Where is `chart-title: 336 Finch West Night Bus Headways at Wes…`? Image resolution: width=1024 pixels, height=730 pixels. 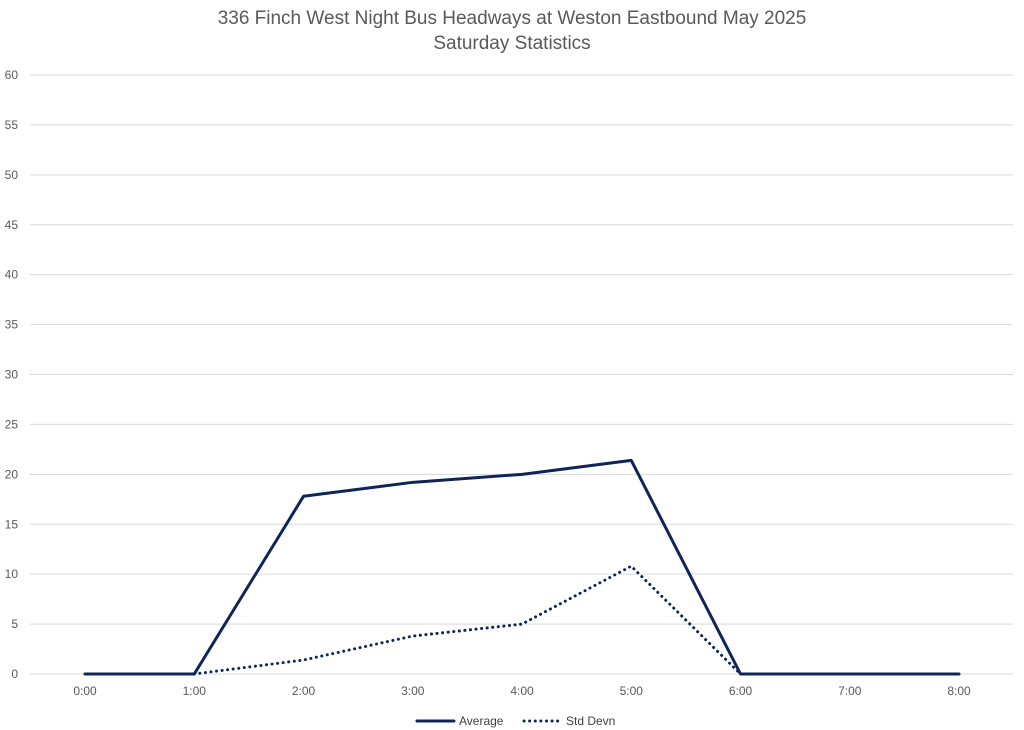 chart-title: 336 Finch West Night Bus Headways at Wes… is located at coordinates (512, 18).